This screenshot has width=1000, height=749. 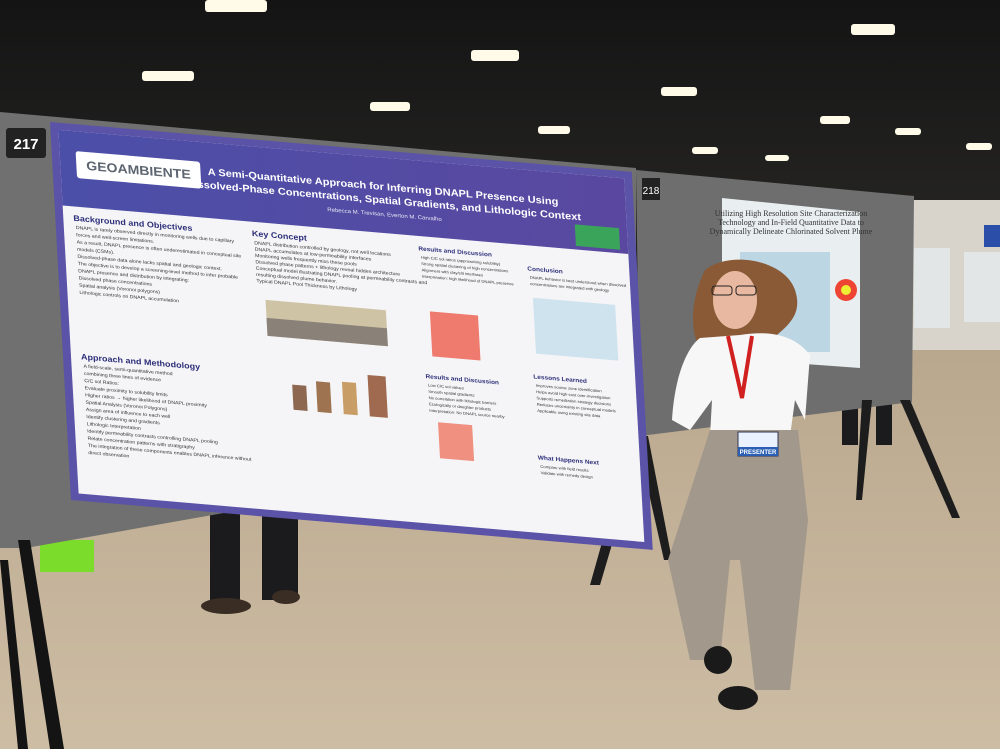 I want to click on session-tag, so click(x=597, y=237).